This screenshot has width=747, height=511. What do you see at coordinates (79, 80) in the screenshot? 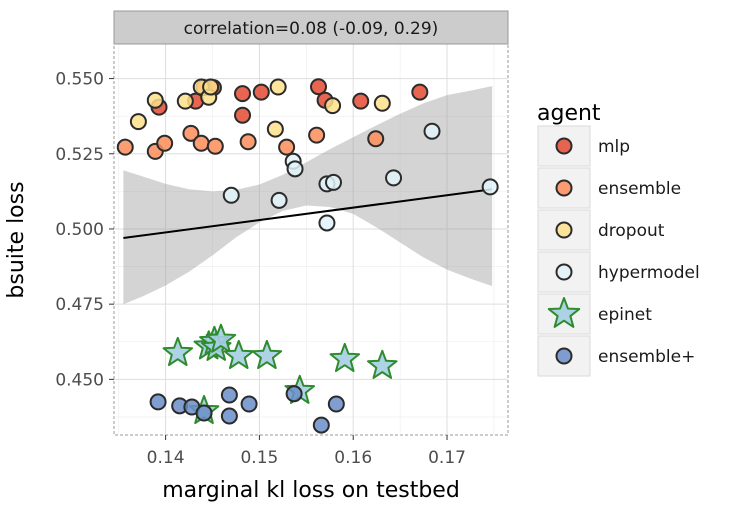
I see `y-tick-label: 0.550` at bounding box center [79, 80].